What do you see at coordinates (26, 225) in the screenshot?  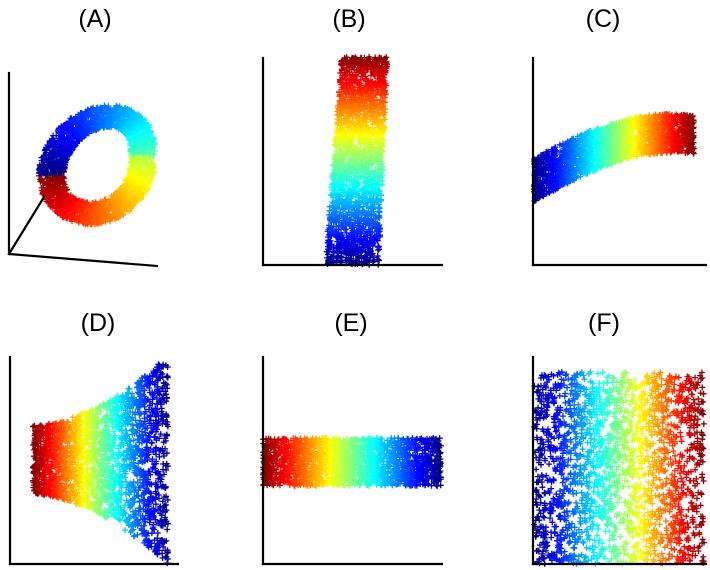 I see `axis-y` at bounding box center [26, 225].